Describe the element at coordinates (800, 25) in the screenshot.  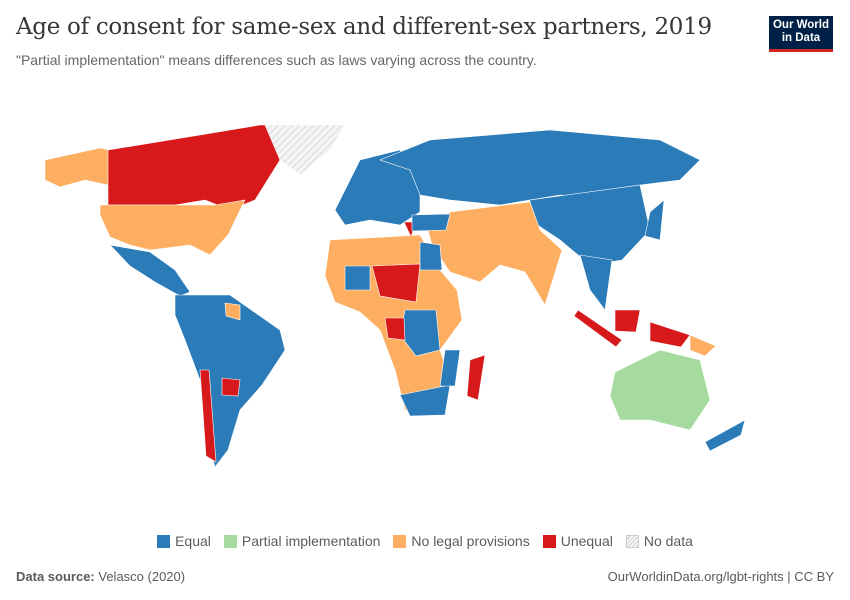
I see `logo-line-1: Our World` at that location.